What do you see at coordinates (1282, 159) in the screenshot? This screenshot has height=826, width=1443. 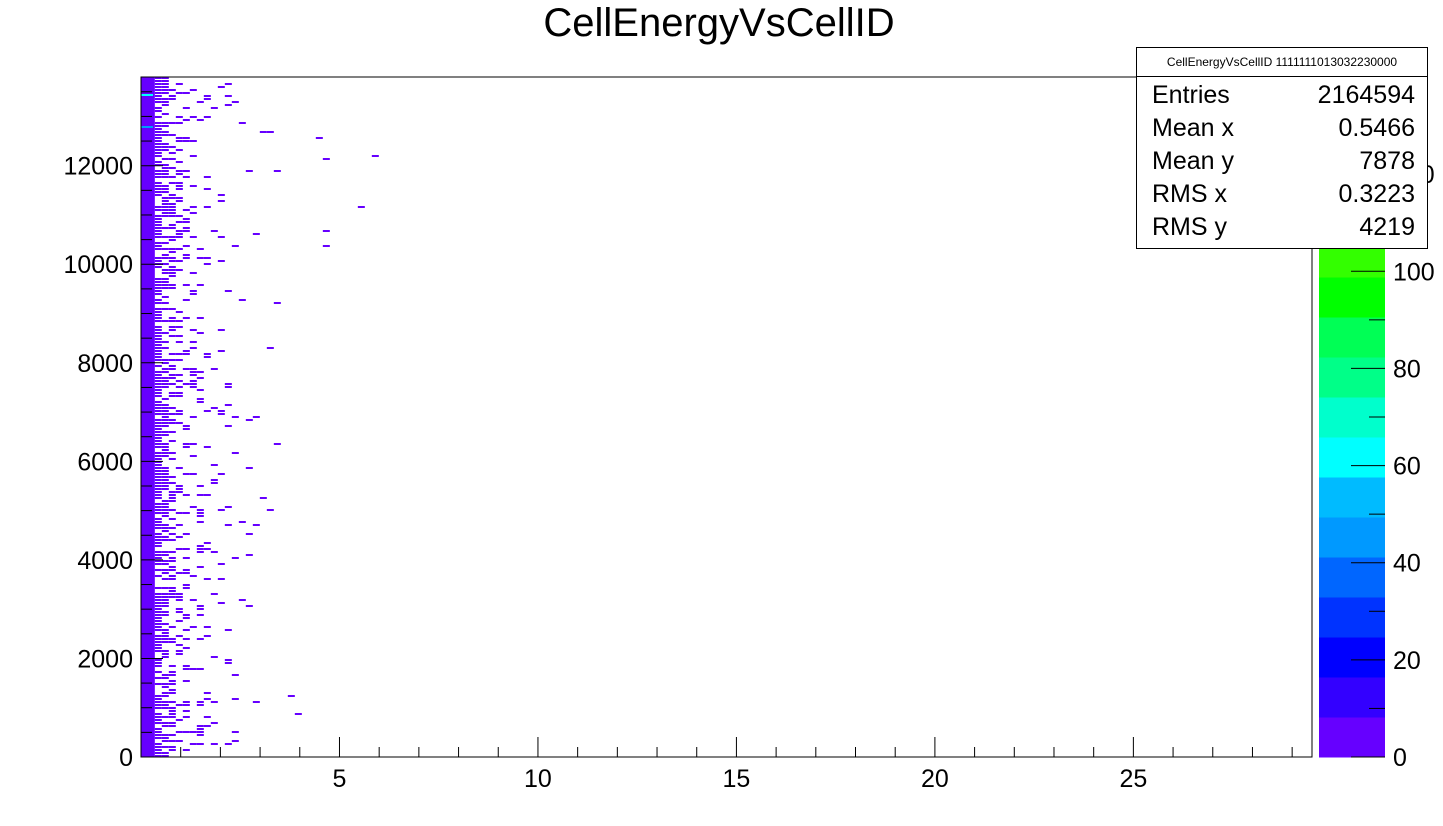 I see `stats-row-mean-y: Mean y 7878` at bounding box center [1282, 159].